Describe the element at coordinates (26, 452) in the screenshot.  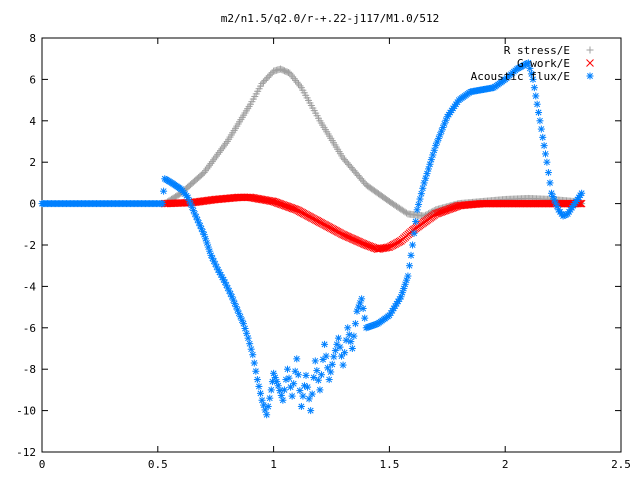
I see `y-tick-label: -12` at that location.